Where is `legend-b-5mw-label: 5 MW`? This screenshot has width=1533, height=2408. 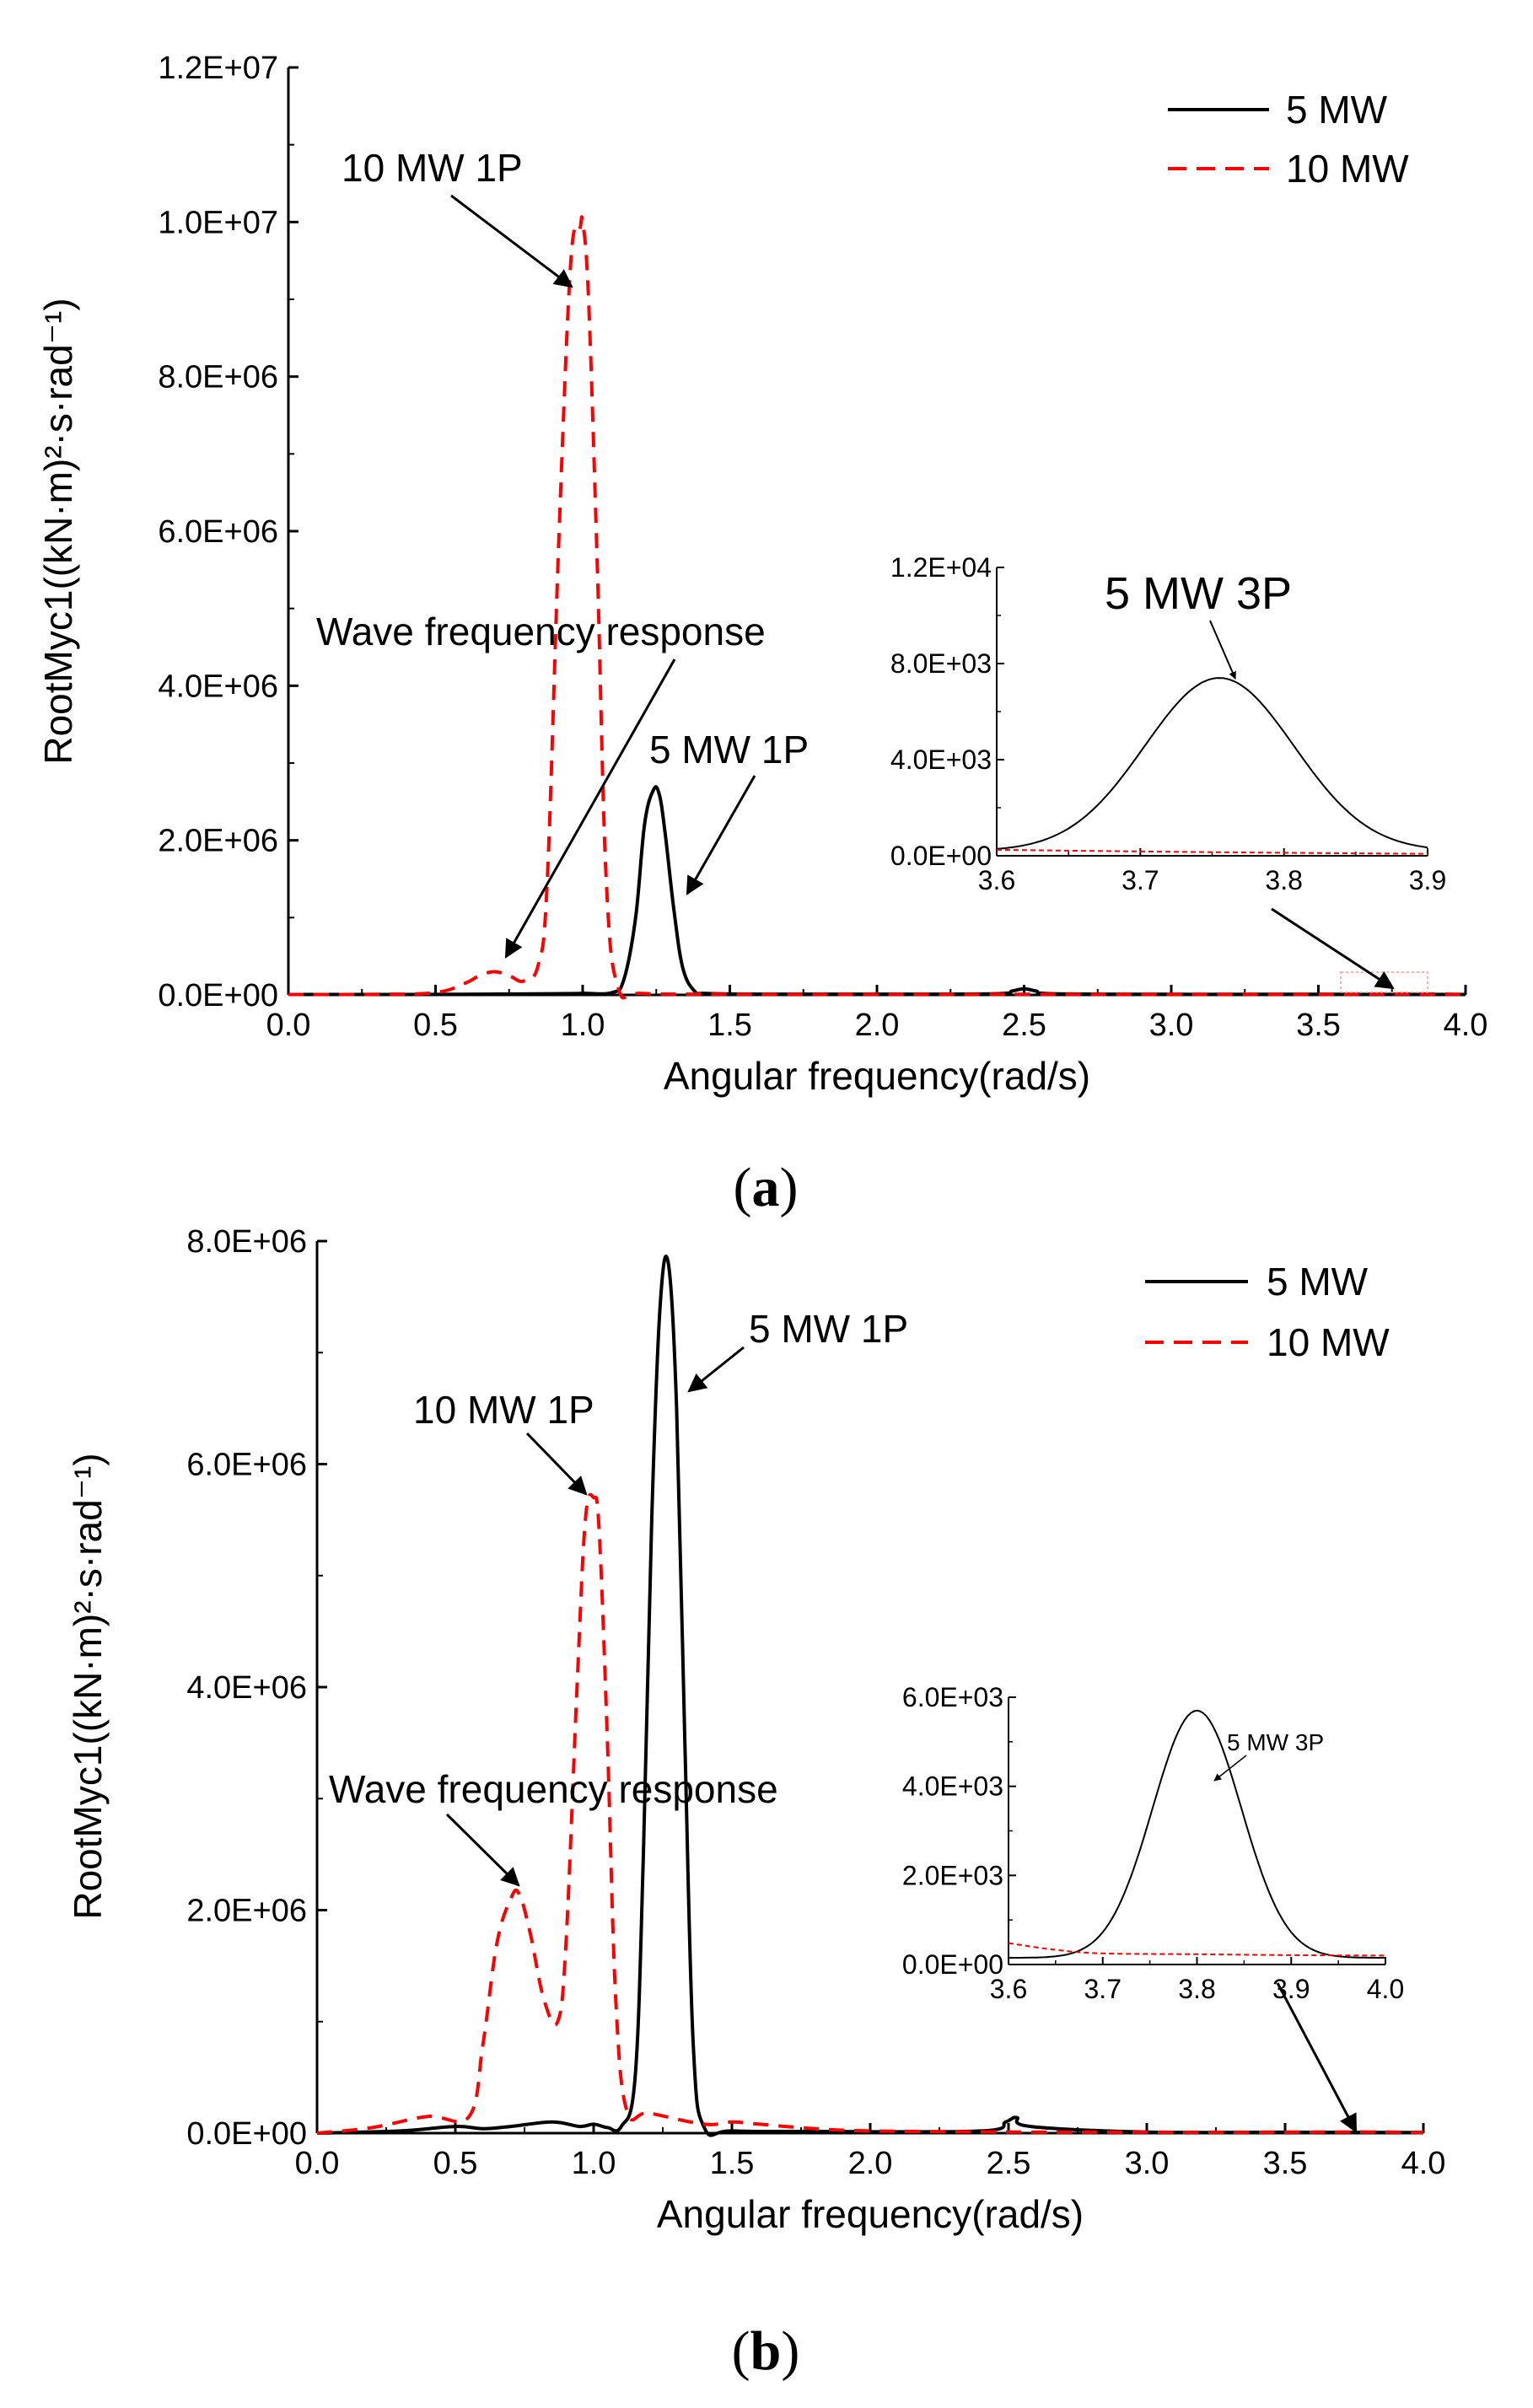 legend-b-5mw-label: 5 MW is located at coordinates (1318, 1282).